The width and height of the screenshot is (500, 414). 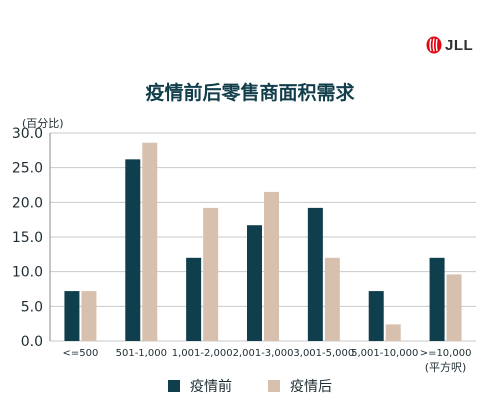 What do you see at coordinates (80, 353) in the screenshot?
I see `x-tick-label: <=500` at bounding box center [80, 353].